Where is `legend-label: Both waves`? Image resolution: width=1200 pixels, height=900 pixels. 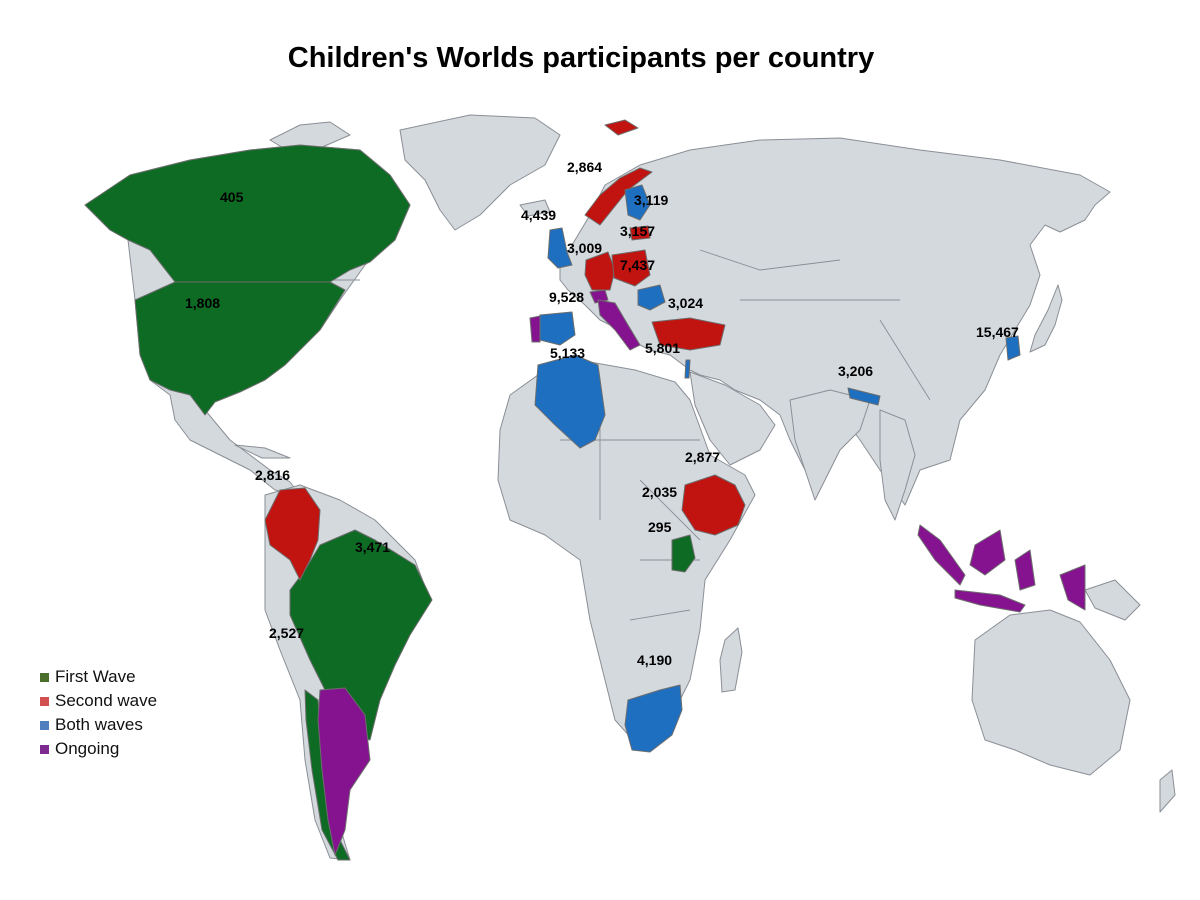 legend-label: Both waves is located at coordinates (99, 724).